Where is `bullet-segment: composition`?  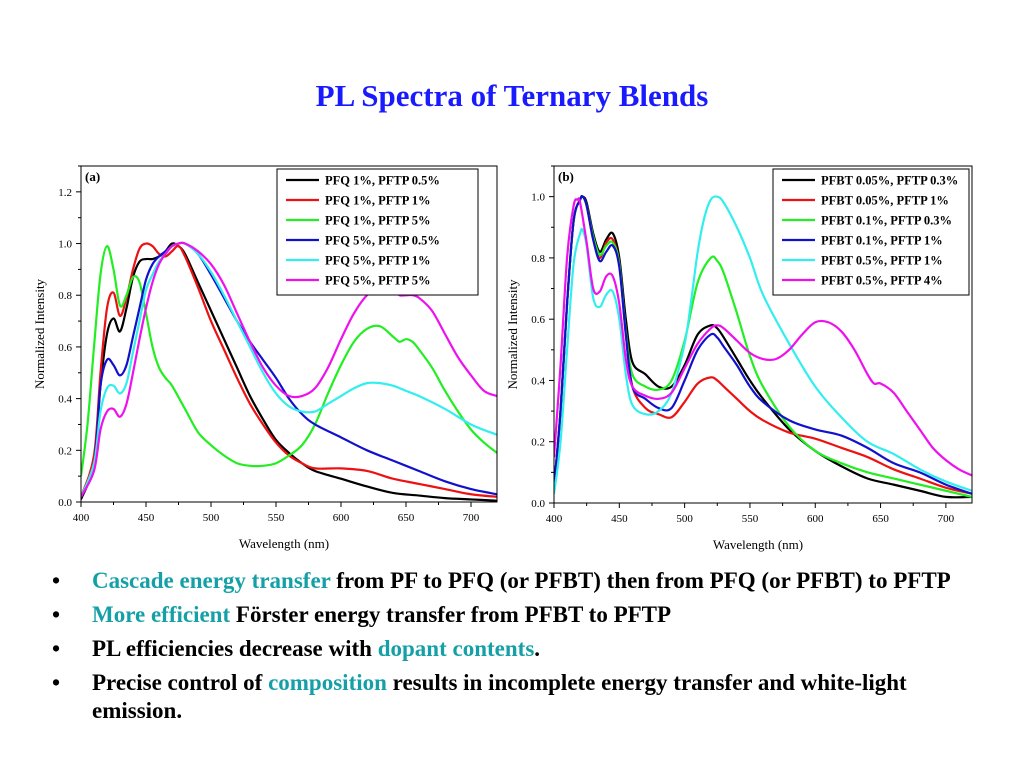 bullet-segment: composition is located at coordinates (327, 682).